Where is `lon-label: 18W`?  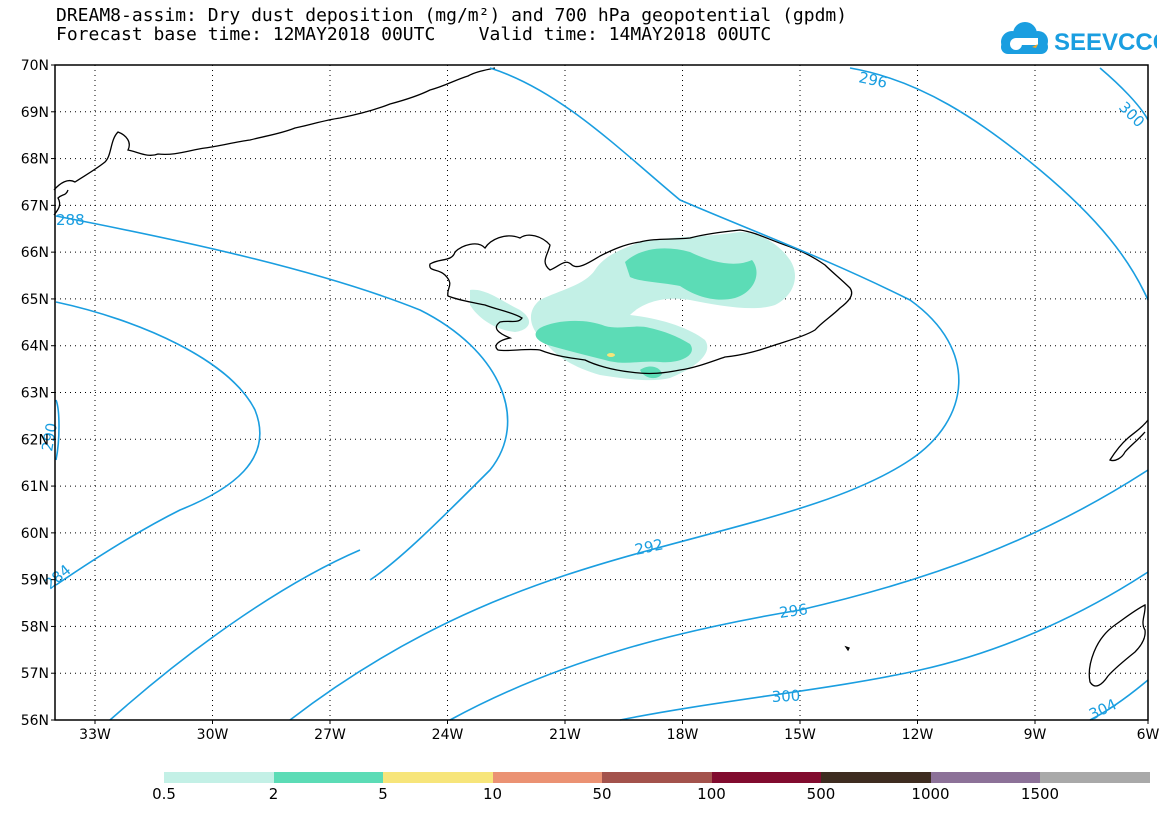
lon-label: 18W is located at coordinates (683, 735).